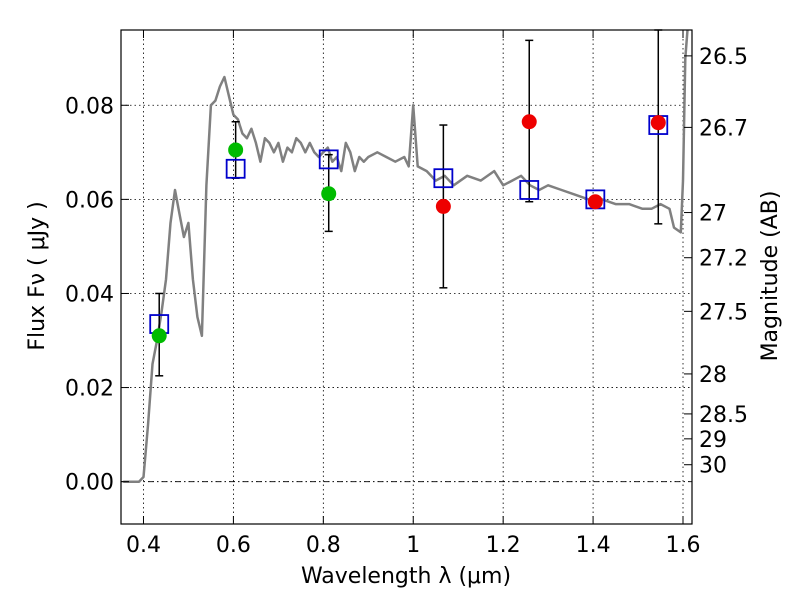 The height and width of the screenshot is (604, 800). What do you see at coordinates (233, 545) in the screenshot?
I see `x-tick-label: 0.6` at bounding box center [233, 545].